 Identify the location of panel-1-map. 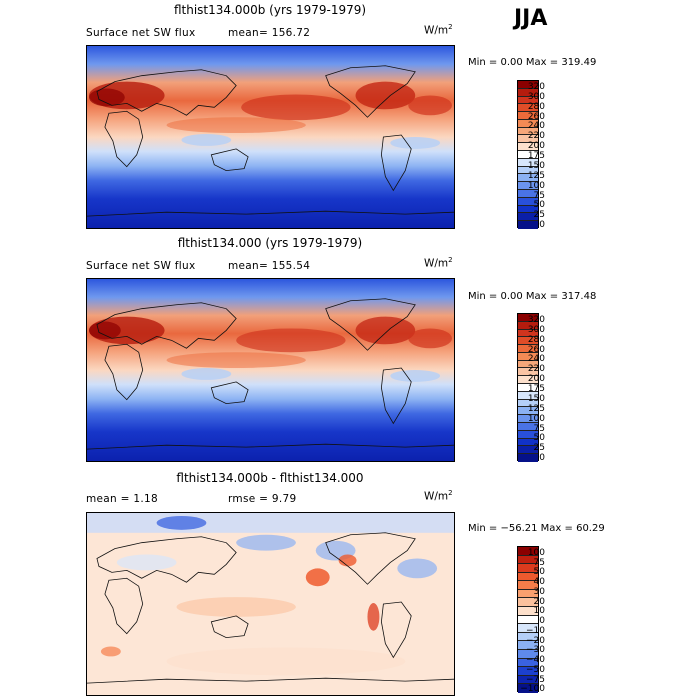
(270, 137).